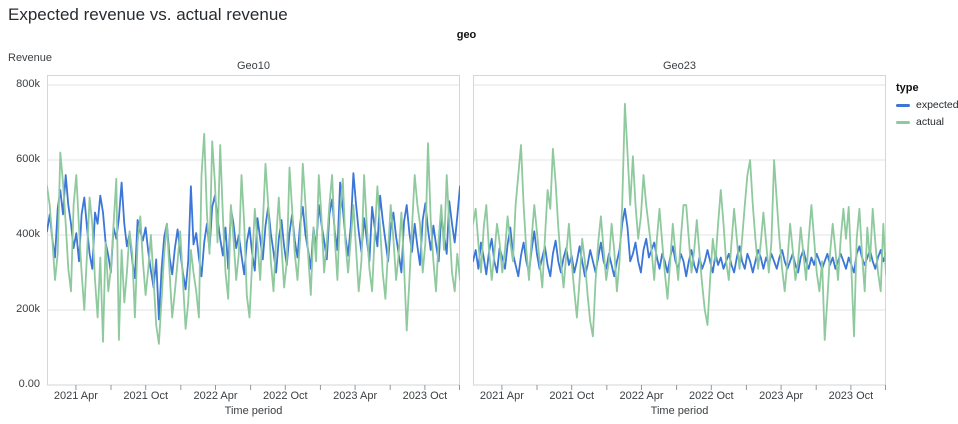 This screenshot has height=424, width=958. Describe the element at coordinates (28, 309) in the screenshot. I see `y-tick-label: 200k` at that location.